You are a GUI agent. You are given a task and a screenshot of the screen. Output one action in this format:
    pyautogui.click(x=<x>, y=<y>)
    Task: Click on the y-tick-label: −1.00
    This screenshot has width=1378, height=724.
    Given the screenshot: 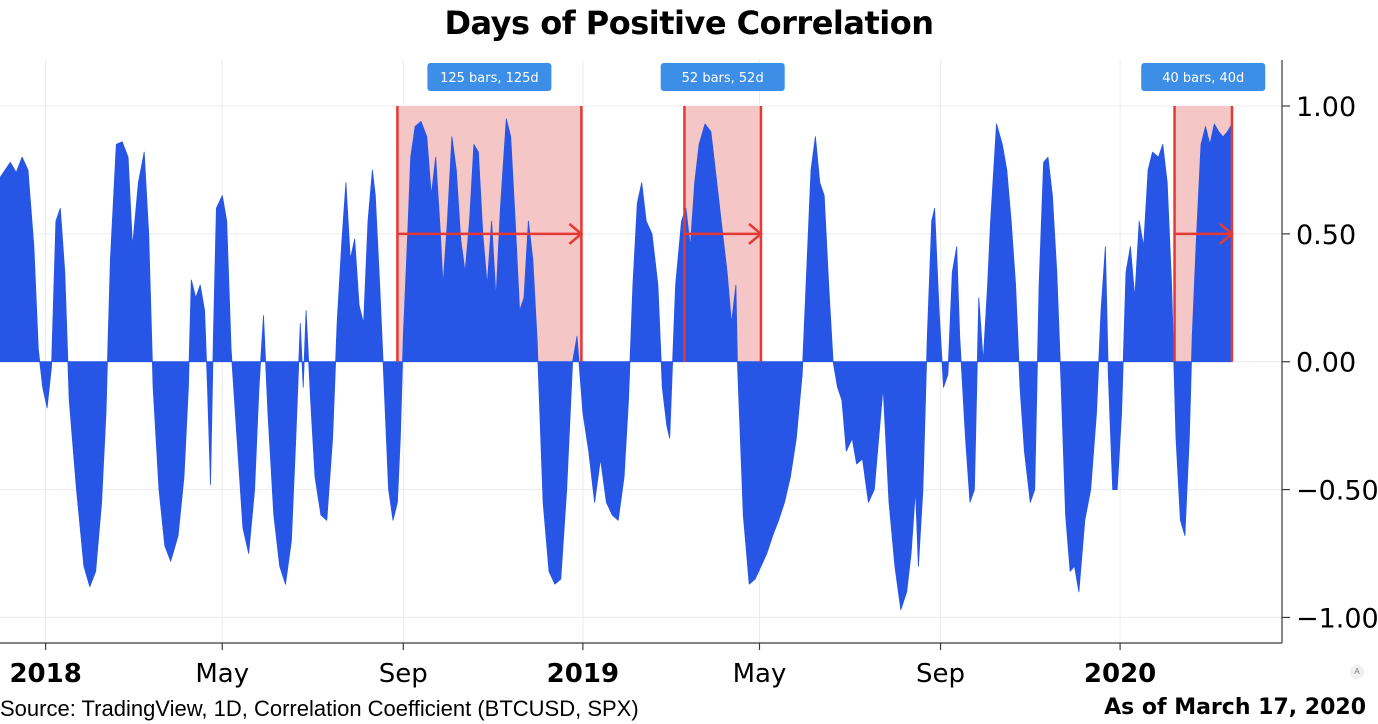 What is the action you would take?
    pyautogui.click(x=1337, y=618)
    